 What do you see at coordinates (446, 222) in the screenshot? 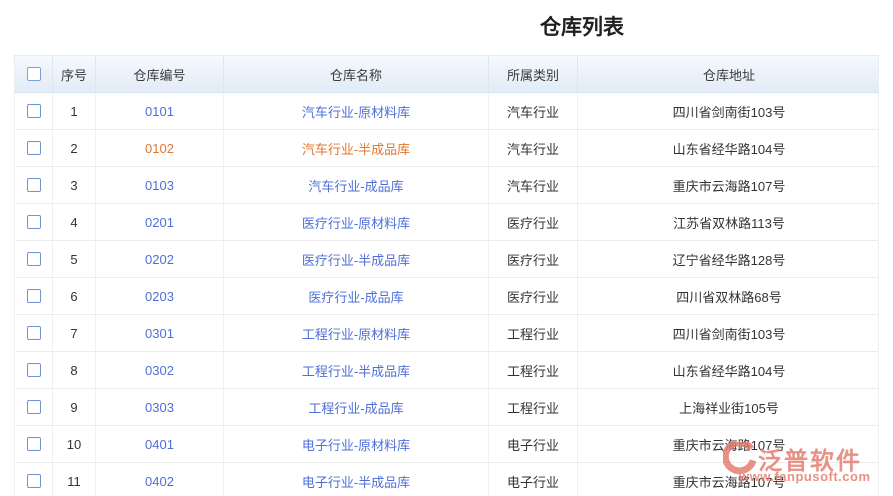
I see `table-row: 4 0201 医疗行业-原材料库 医疗行业 江苏省双林路113号` at bounding box center [446, 222].